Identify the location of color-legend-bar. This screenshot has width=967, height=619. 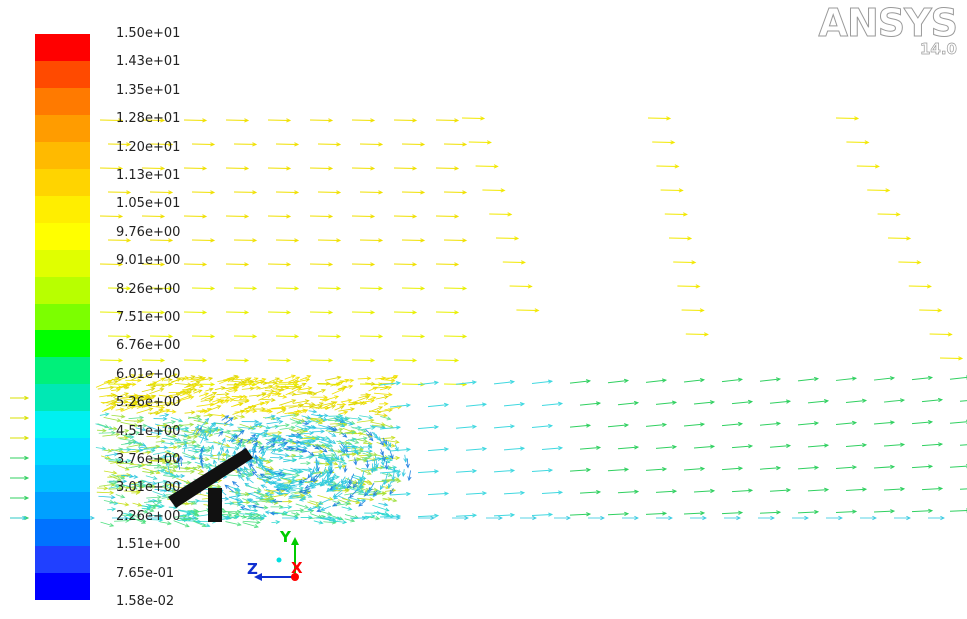
(62, 317).